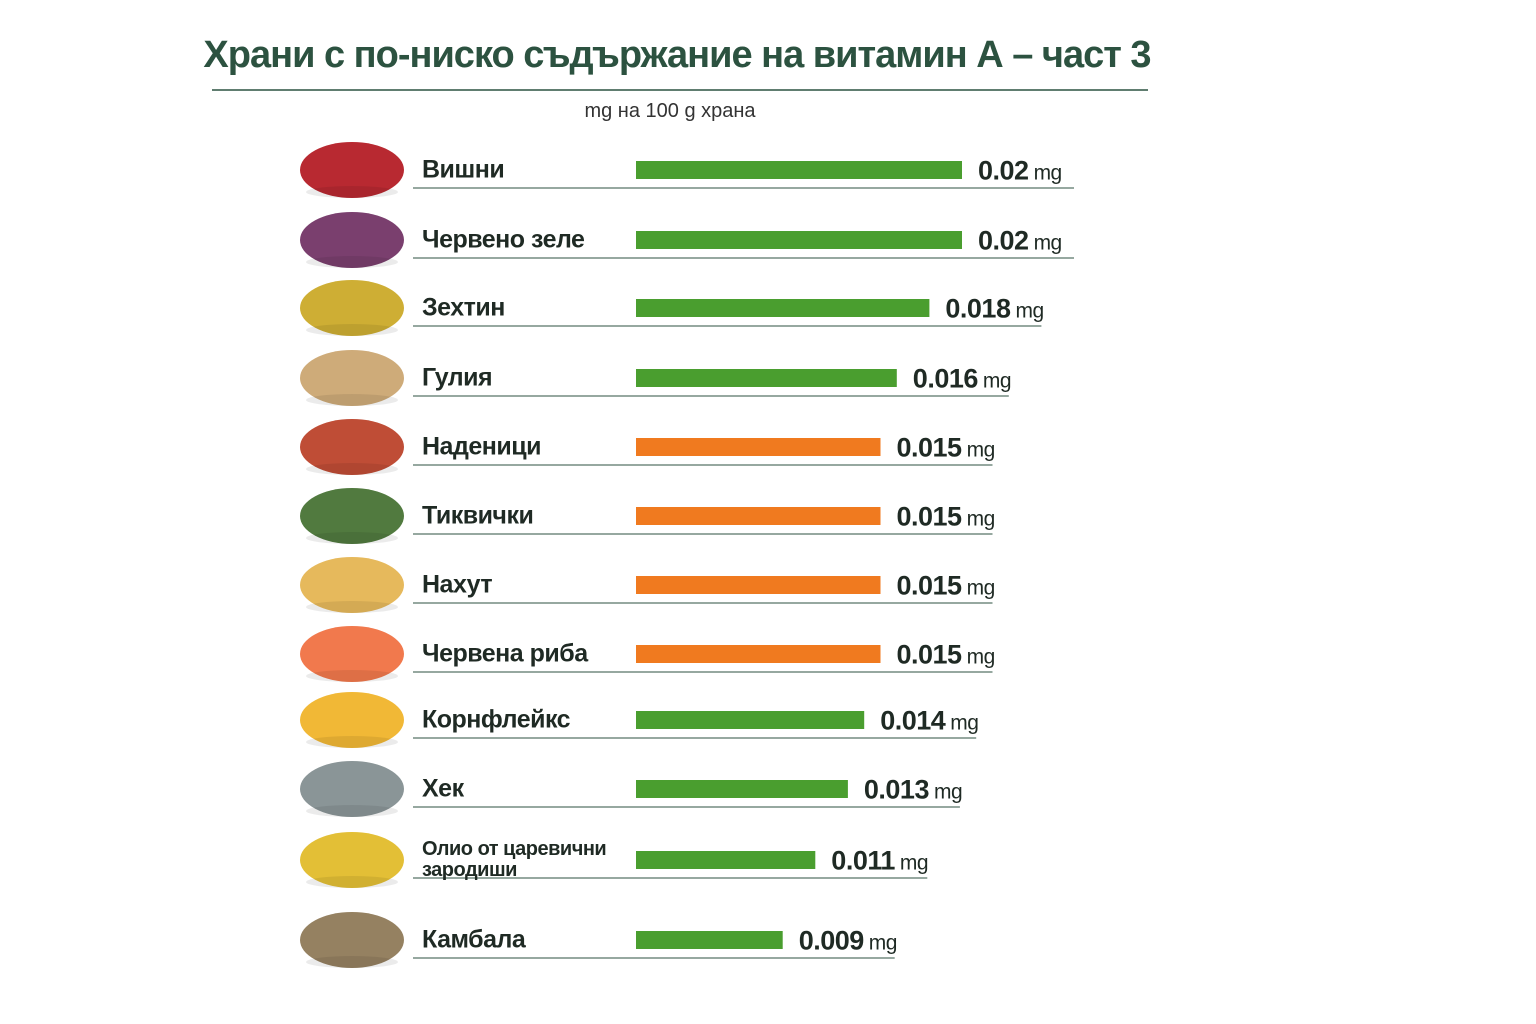  What do you see at coordinates (443, 788) in the screenshot?
I see `category-label: Хек` at bounding box center [443, 788].